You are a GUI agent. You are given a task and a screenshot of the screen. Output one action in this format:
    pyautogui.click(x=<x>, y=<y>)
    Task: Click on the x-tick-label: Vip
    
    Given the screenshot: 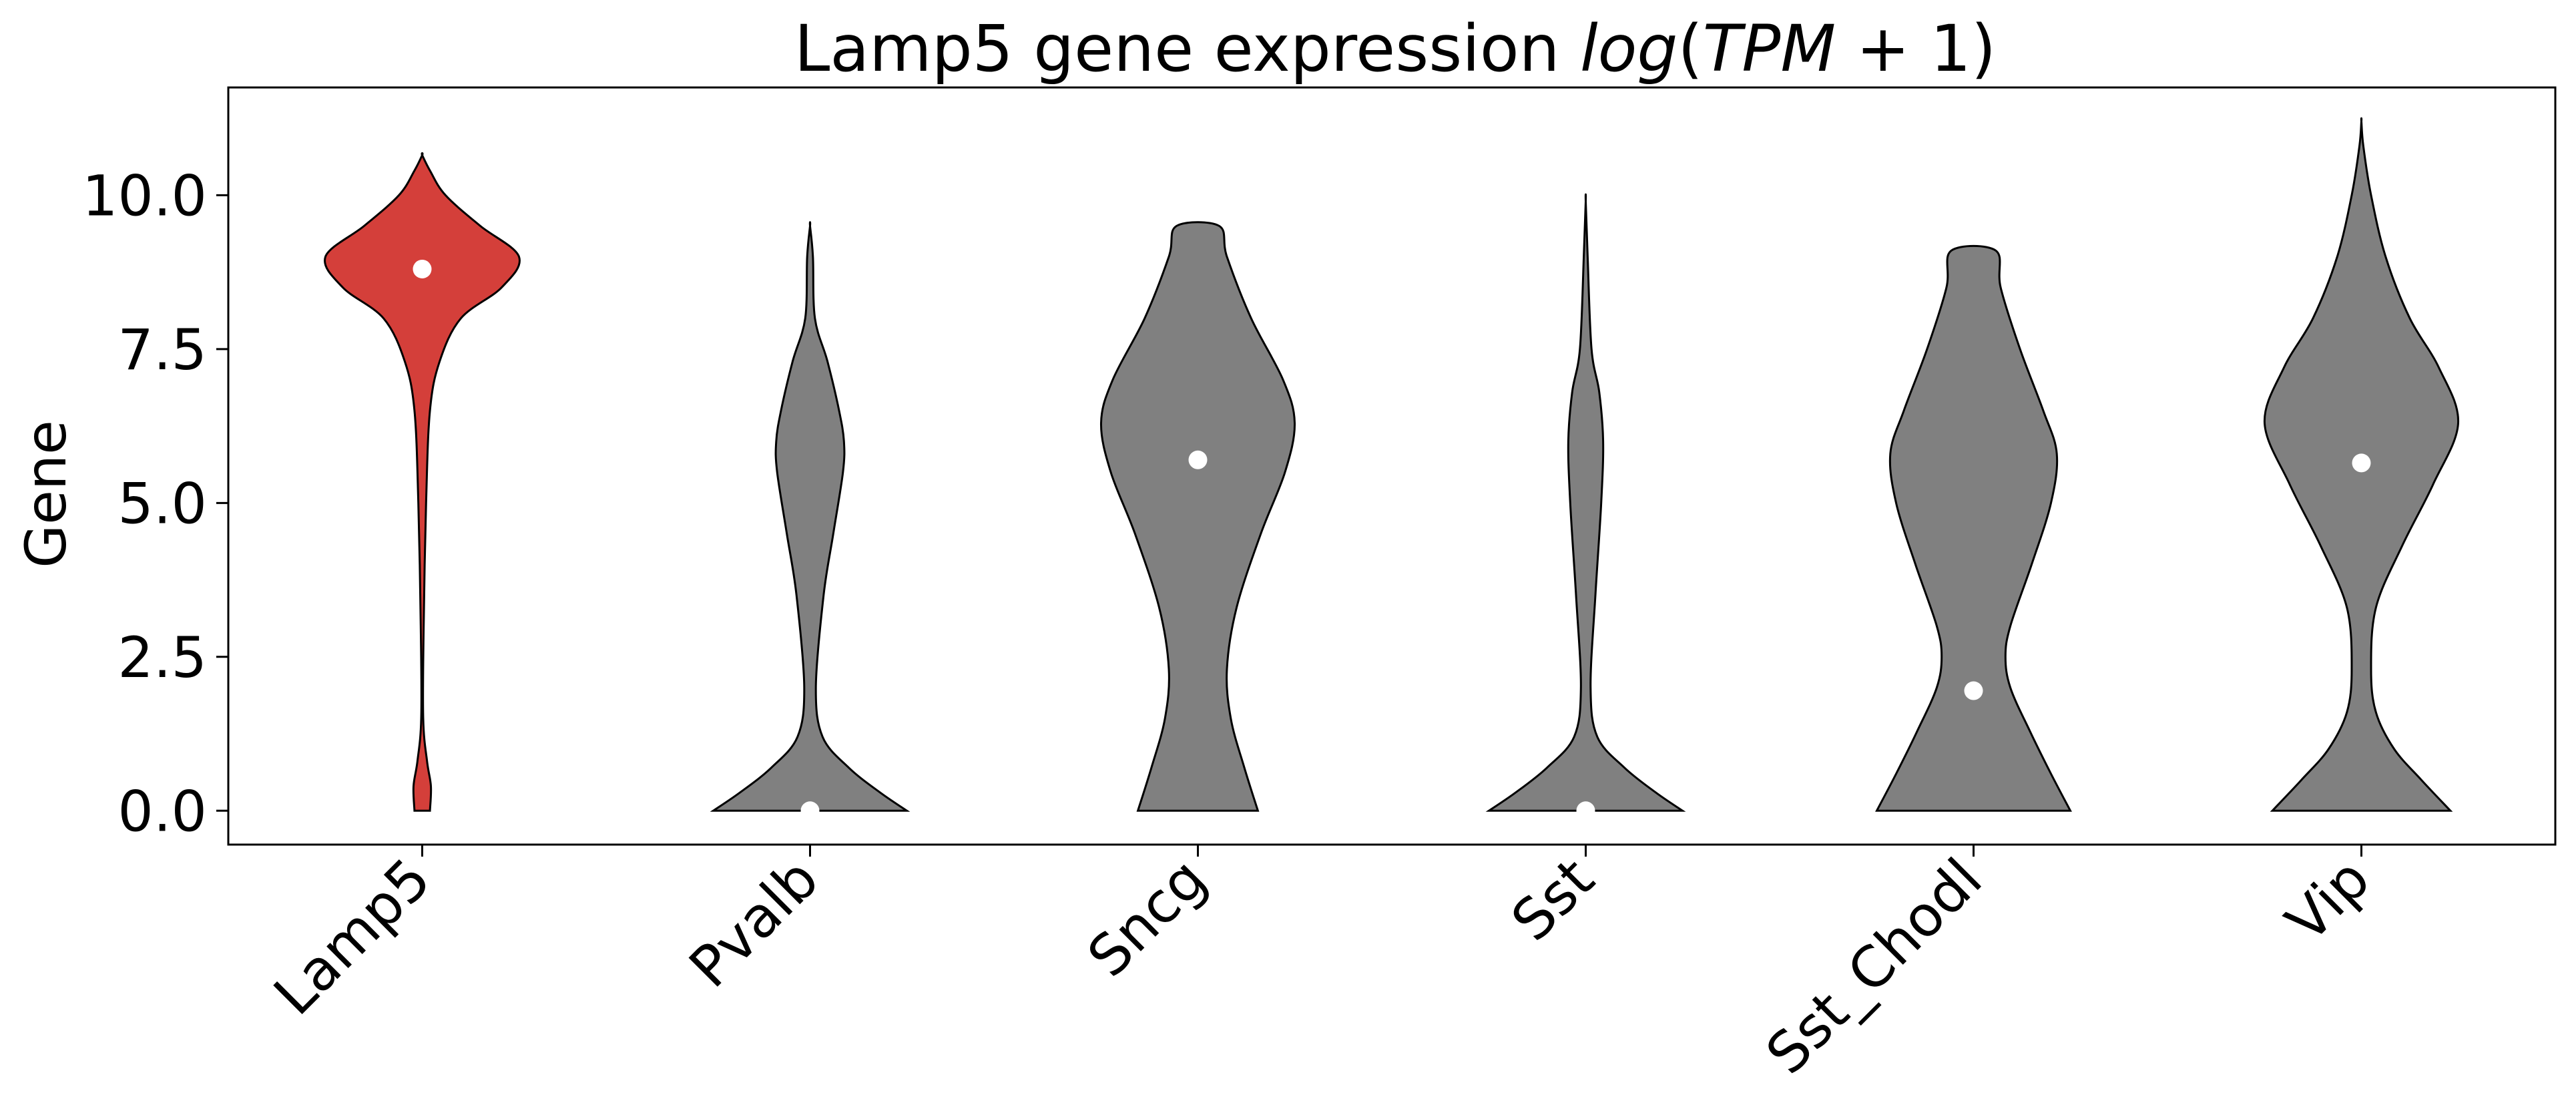 What is the action you would take?
    pyautogui.click(x=2328, y=901)
    